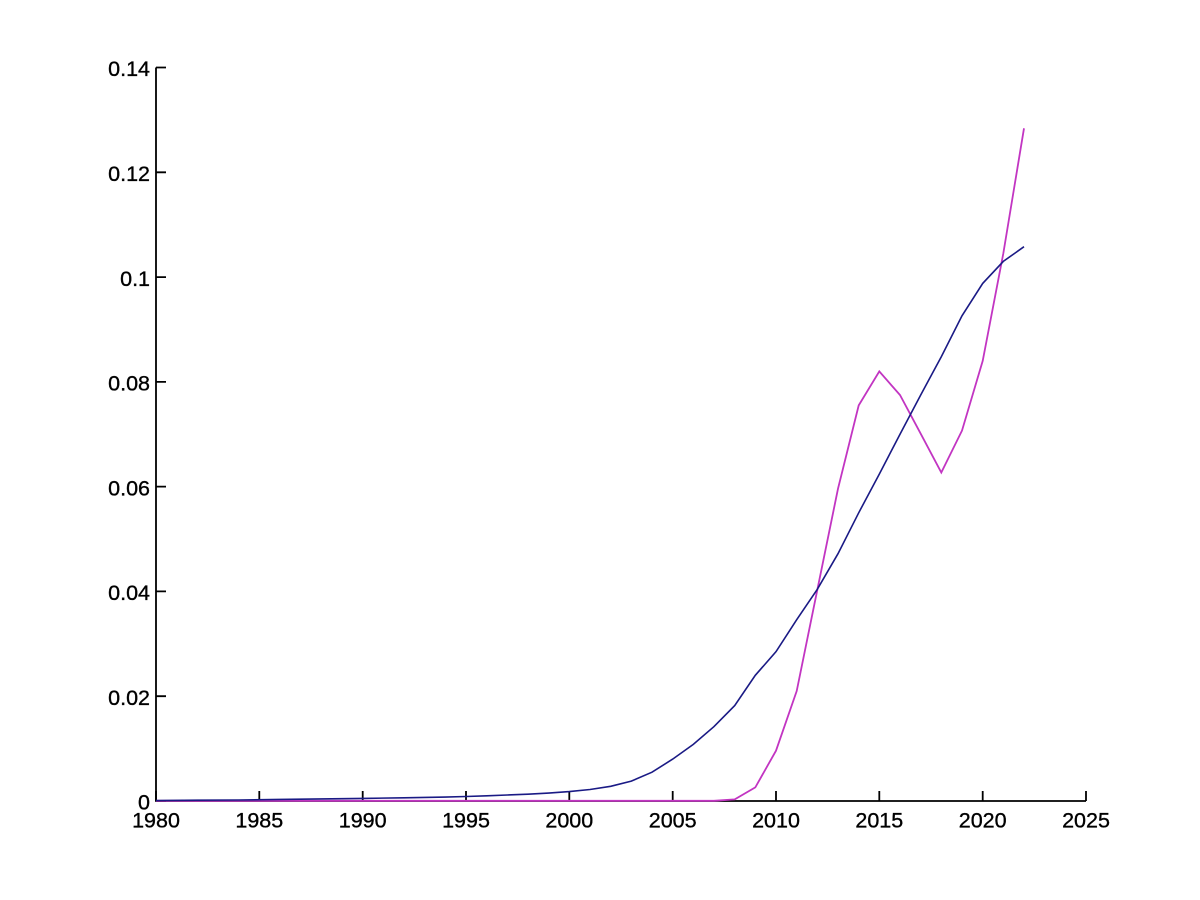 The width and height of the screenshot is (1200, 900). Describe the element at coordinates (156, 821) in the screenshot. I see `svg-text: 1980` at that location.